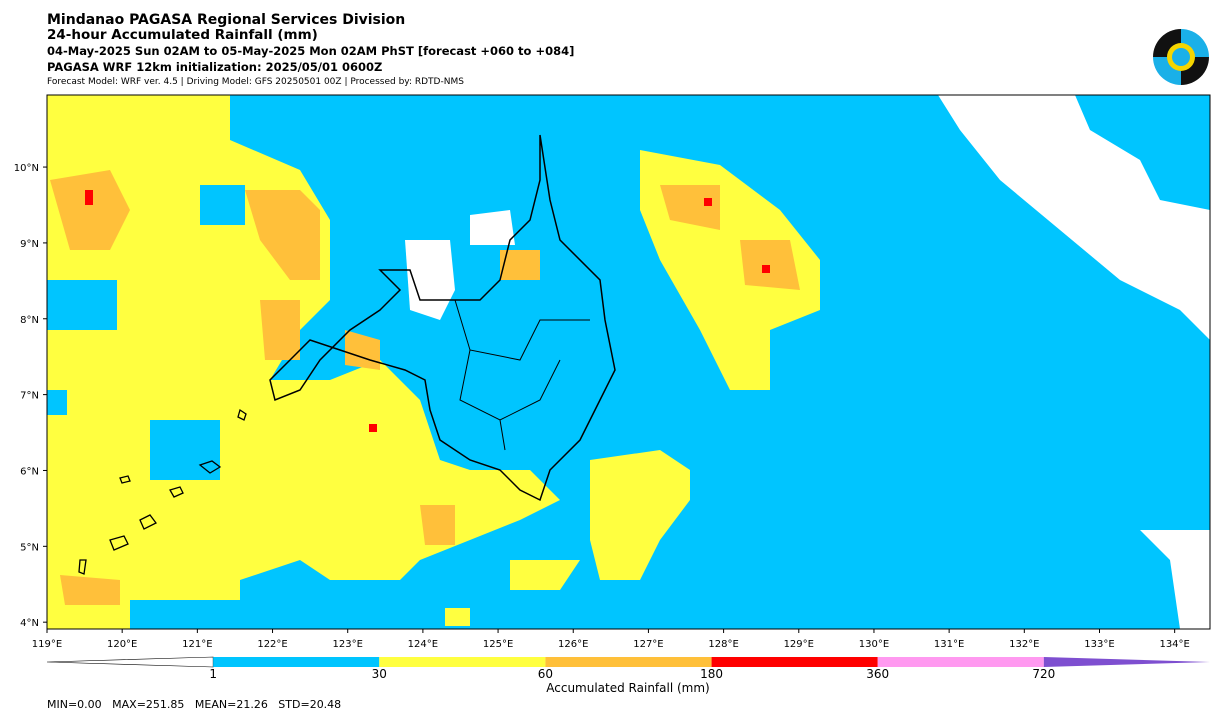 The width and height of the screenshot is (1227, 727). I want to click on x-tick-label: 131°E, so click(949, 644).